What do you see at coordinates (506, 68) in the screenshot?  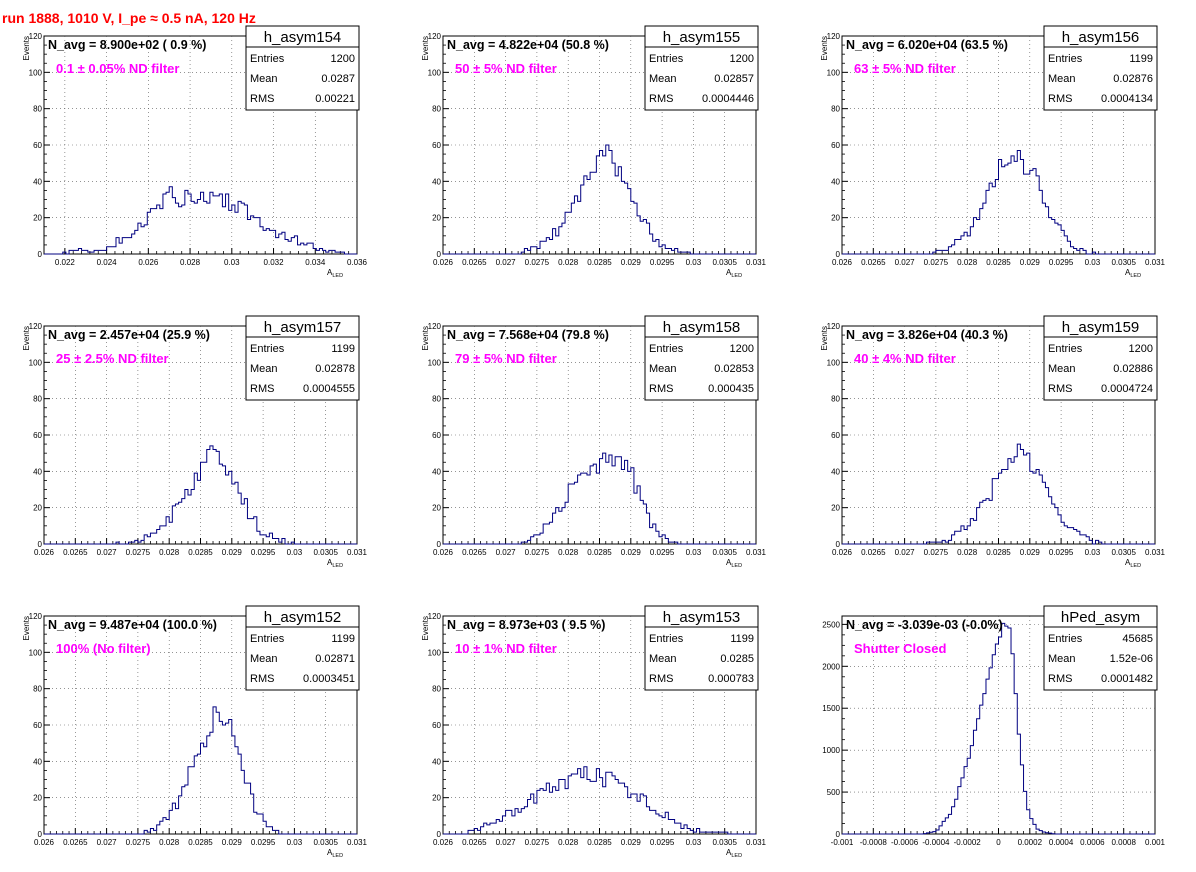 I see `filter-label: 50 ± 5% ND filter` at bounding box center [506, 68].